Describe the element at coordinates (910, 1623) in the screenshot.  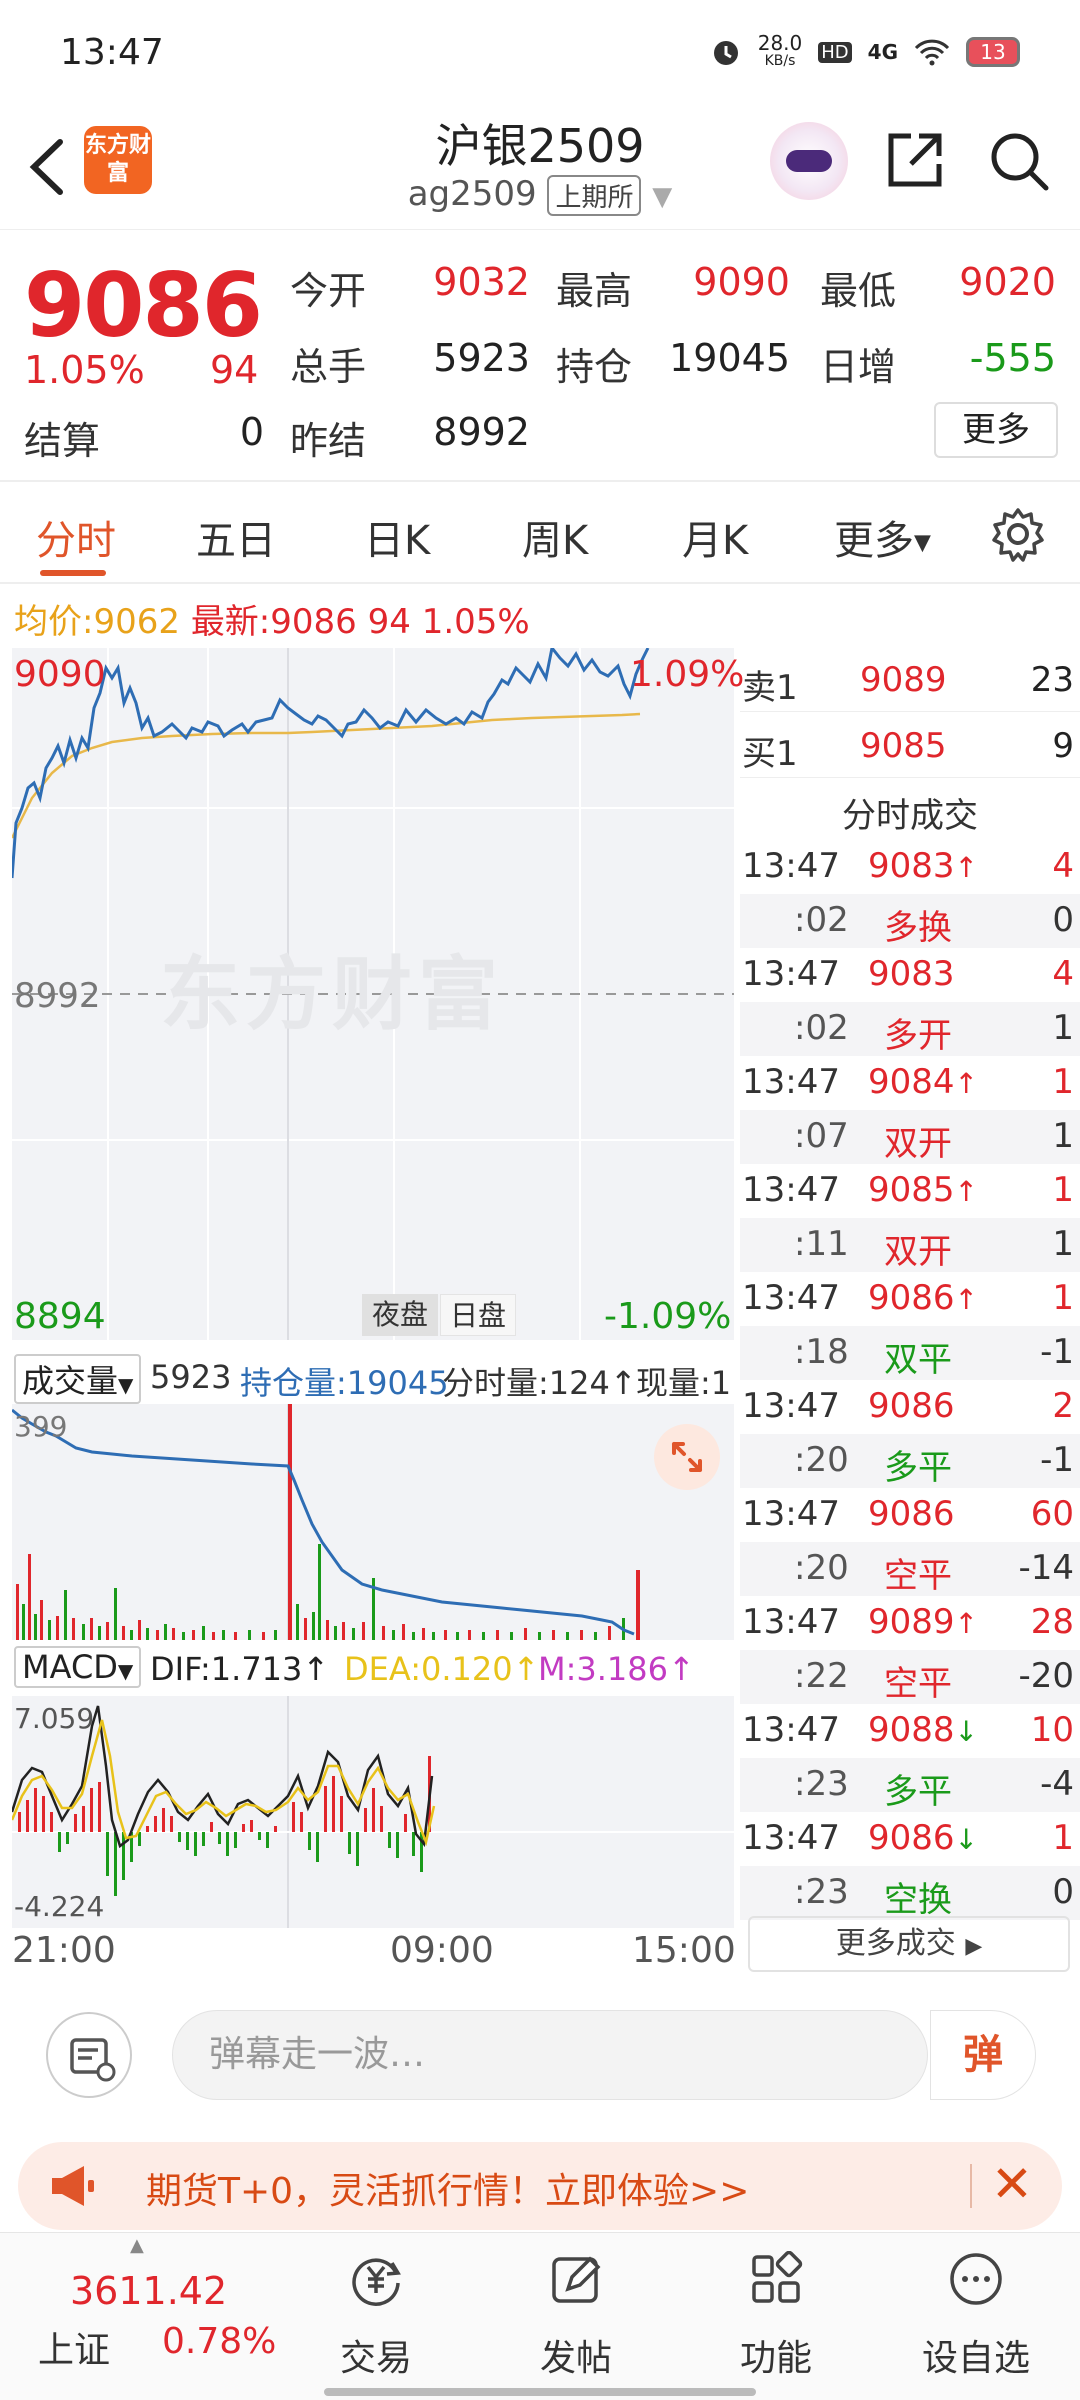
I see `trade-row: 13:47 9089↑ 28` at that location.